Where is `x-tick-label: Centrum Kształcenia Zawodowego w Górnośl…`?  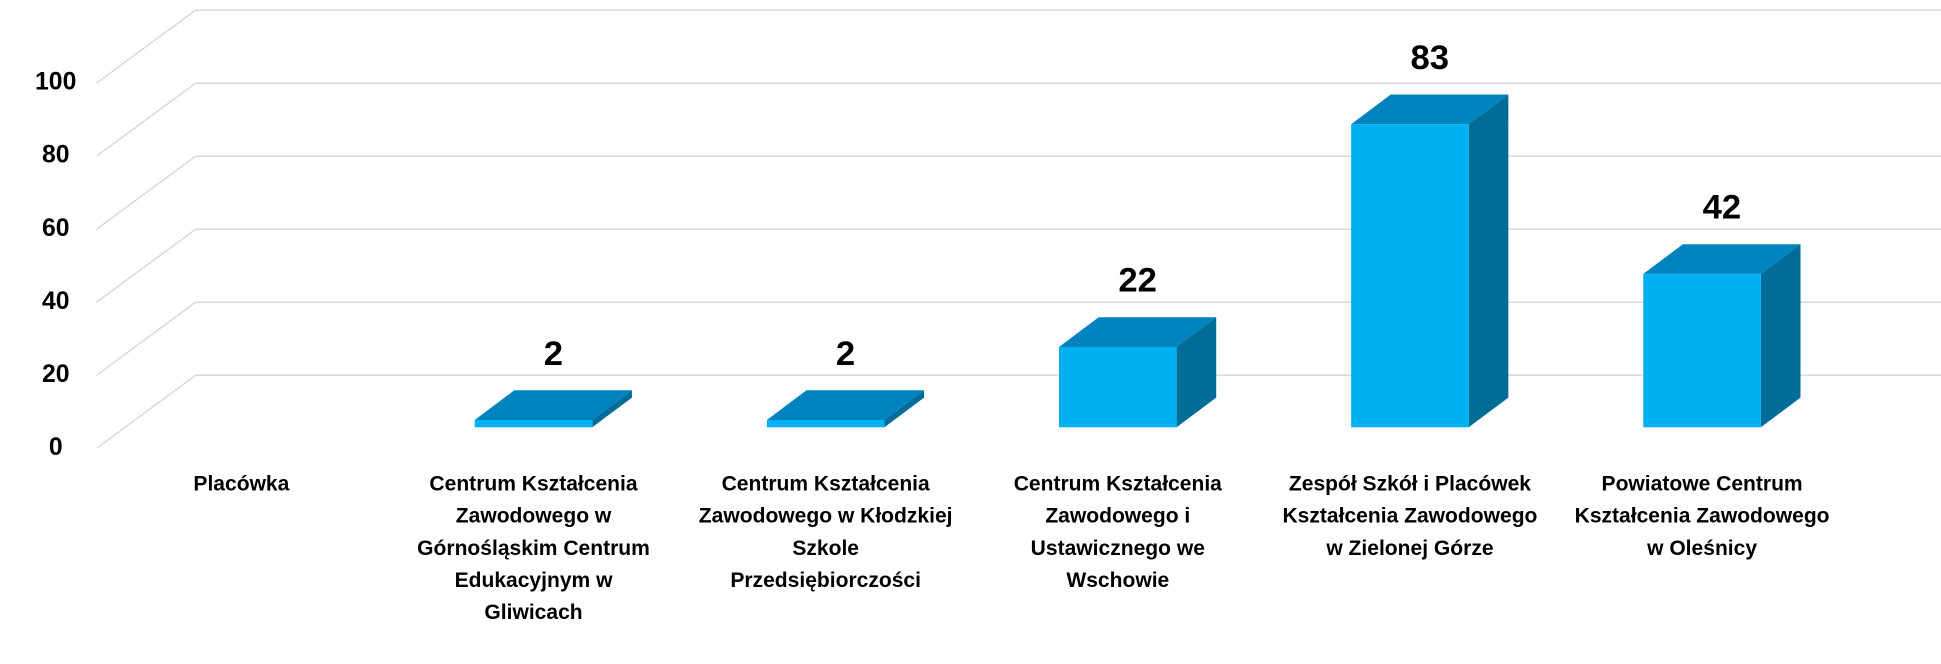
x-tick-label: Centrum Kształcenia Zawodowego w Górnośl… is located at coordinates (533, 548).